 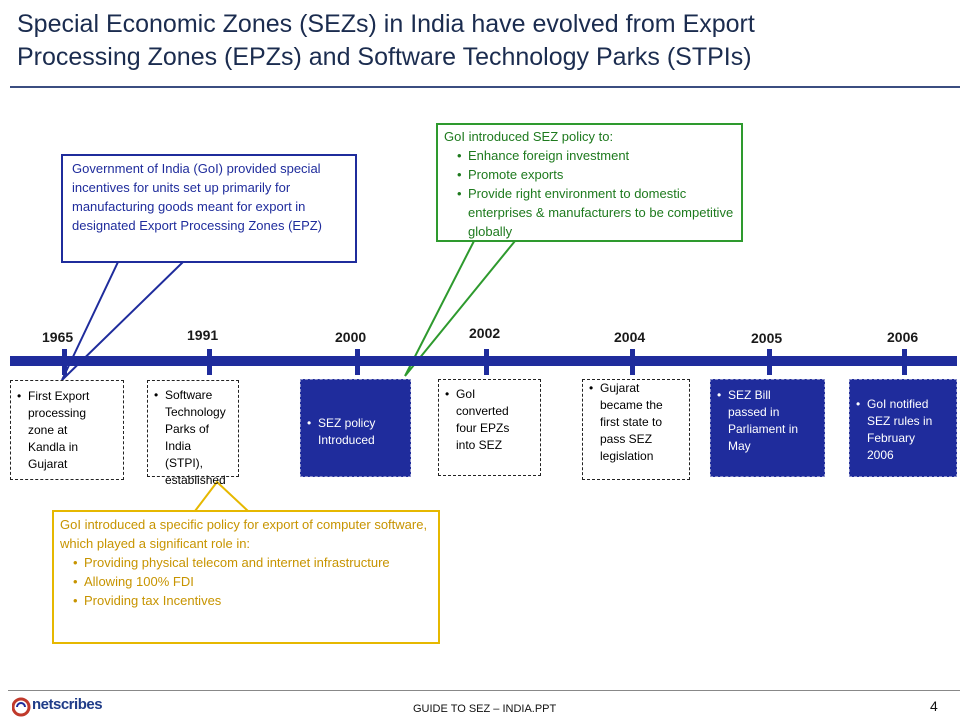 I want to click on event-line: four EPZs, so click(x=483, y=428).